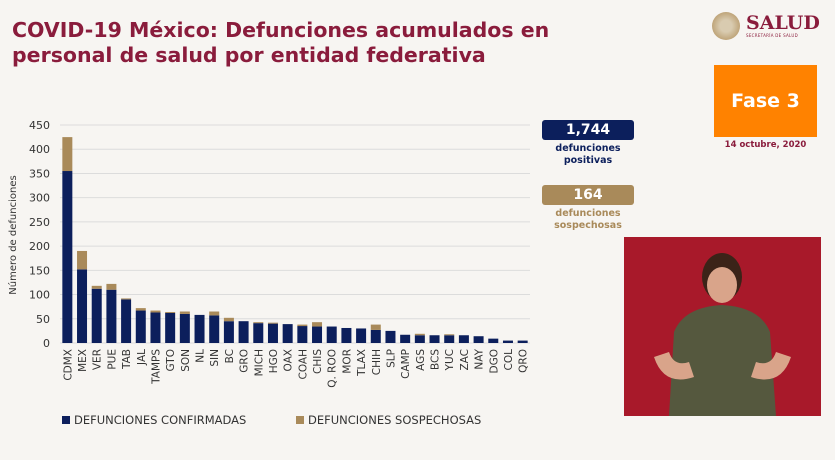  What do you see at coordinates (509, 360) in the screenshot?
I see `x-tick-label: COL` at bounding box center [509, 360].